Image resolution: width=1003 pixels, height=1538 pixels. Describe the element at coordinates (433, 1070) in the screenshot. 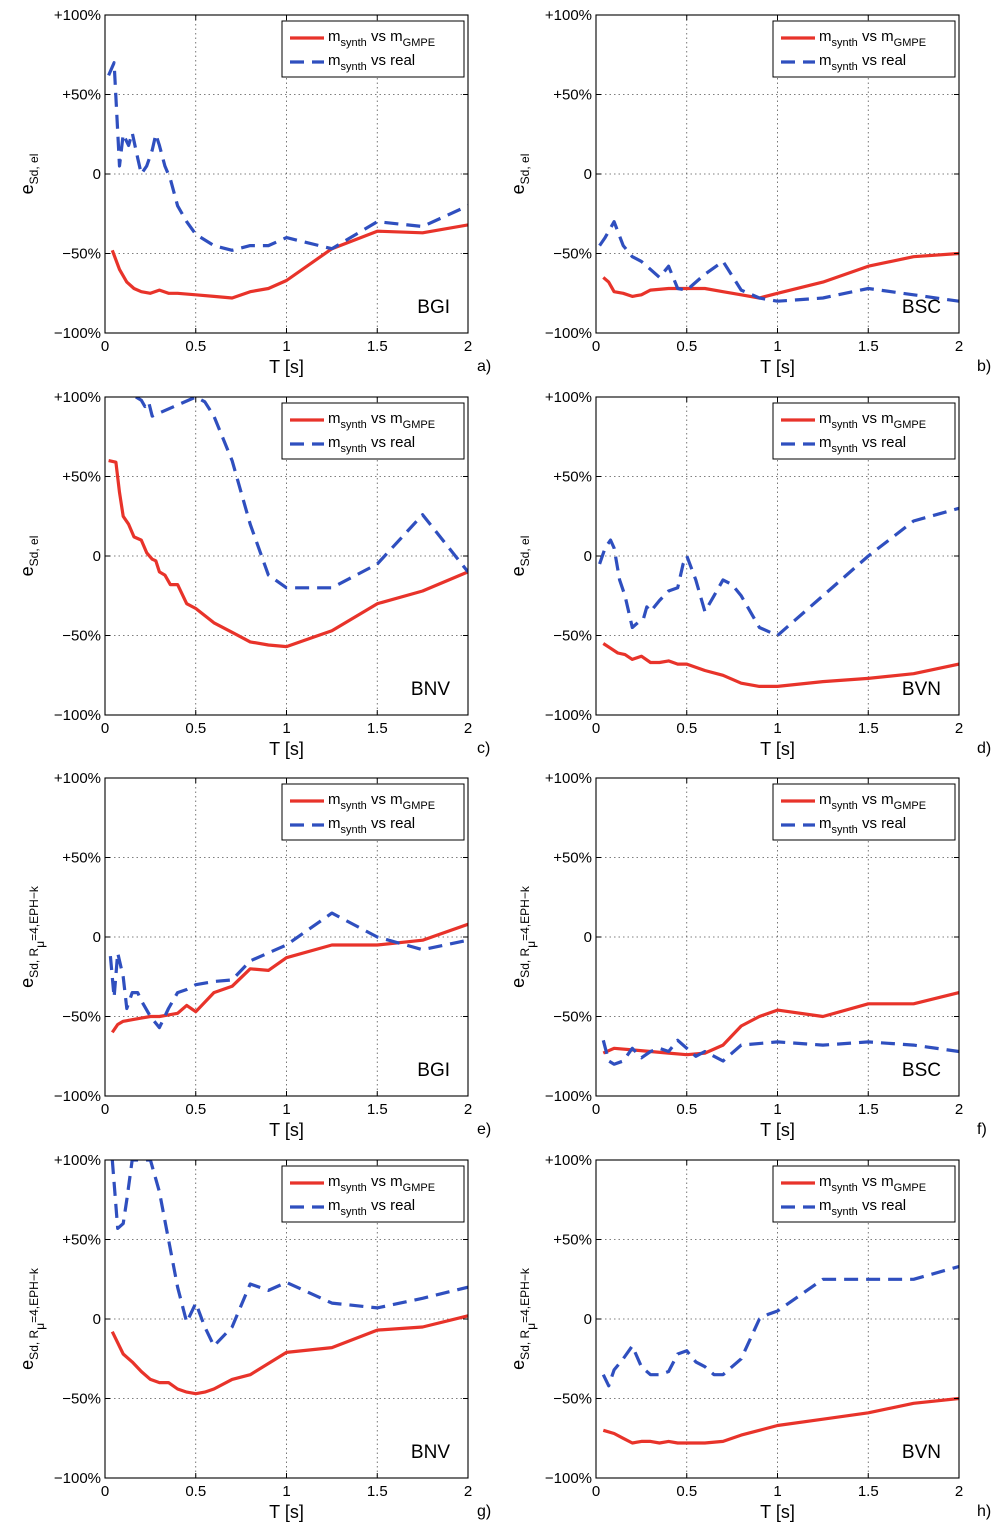

I see `station-label: BGI` at that location.